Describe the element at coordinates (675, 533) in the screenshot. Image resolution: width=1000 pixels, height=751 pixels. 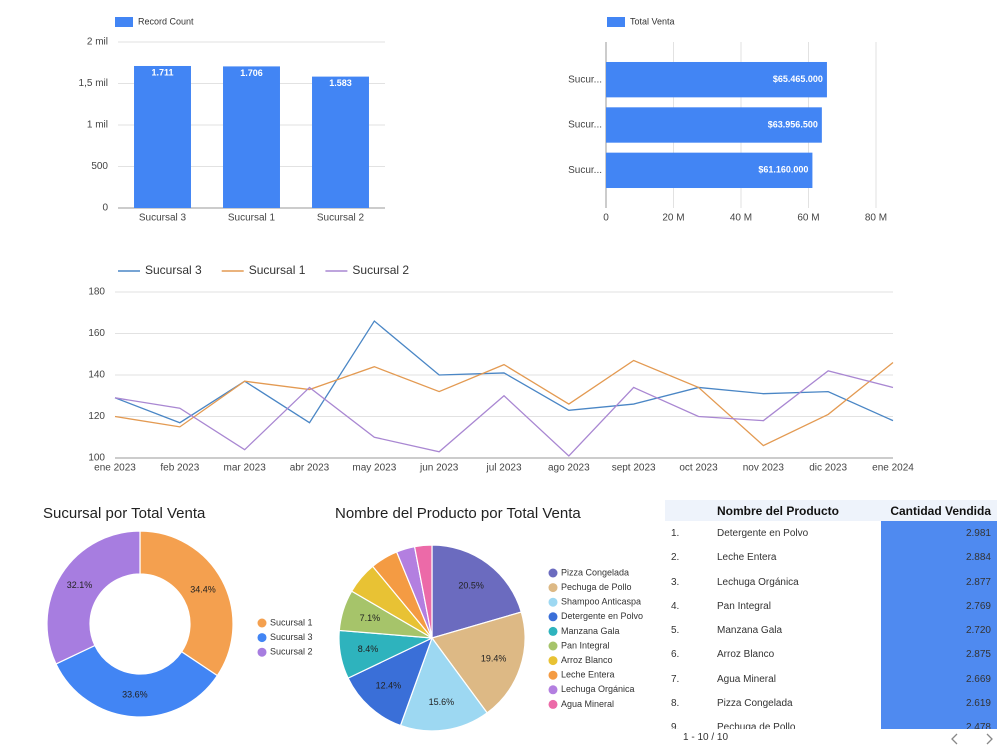
I see `row-index: 1.` at that location.